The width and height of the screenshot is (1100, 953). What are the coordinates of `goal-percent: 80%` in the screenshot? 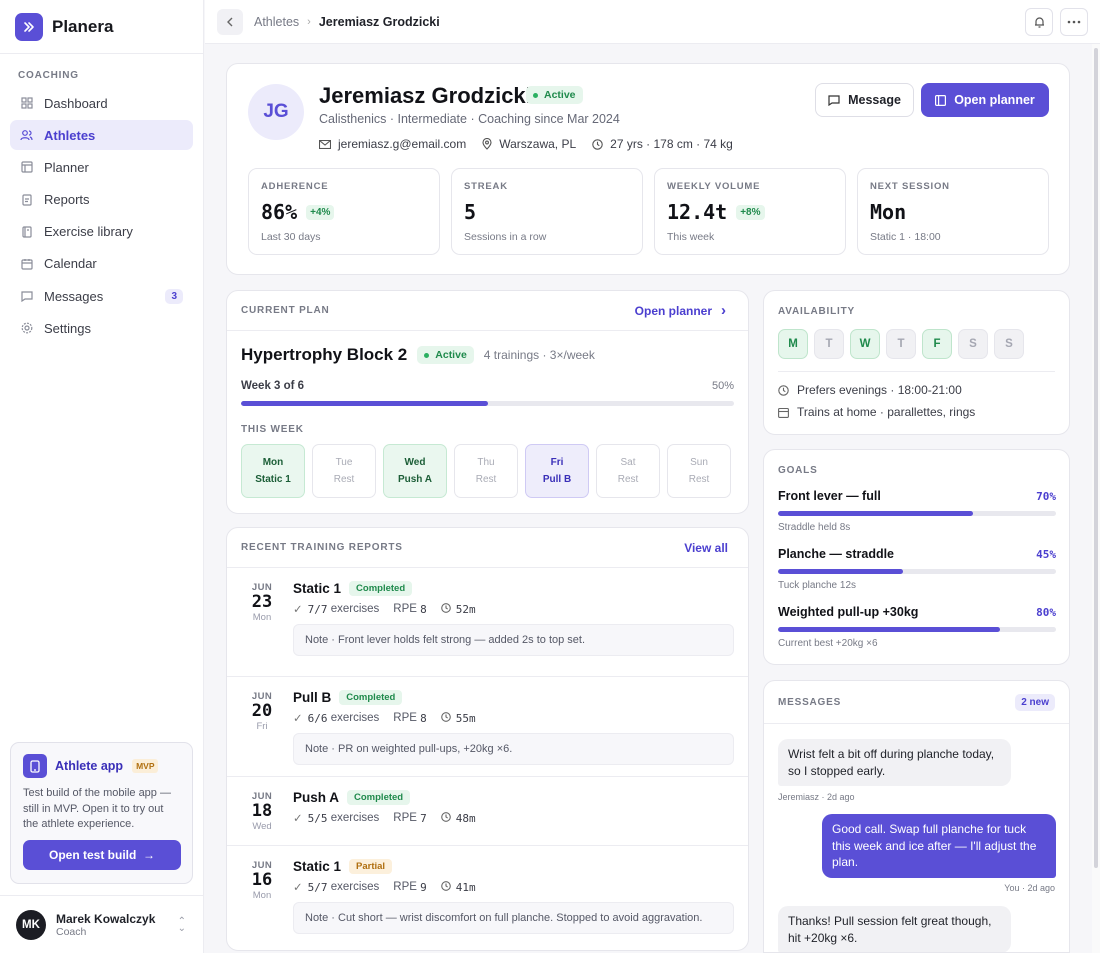 It's located at (1046, 612).